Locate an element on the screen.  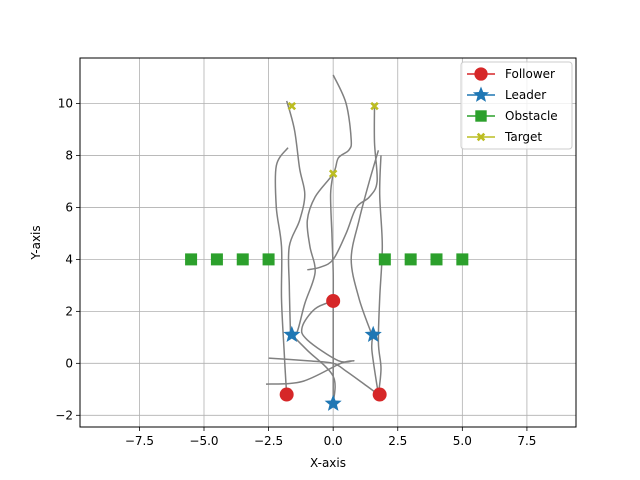
y-tick-label: 10 is located at coordinates (65, 103).